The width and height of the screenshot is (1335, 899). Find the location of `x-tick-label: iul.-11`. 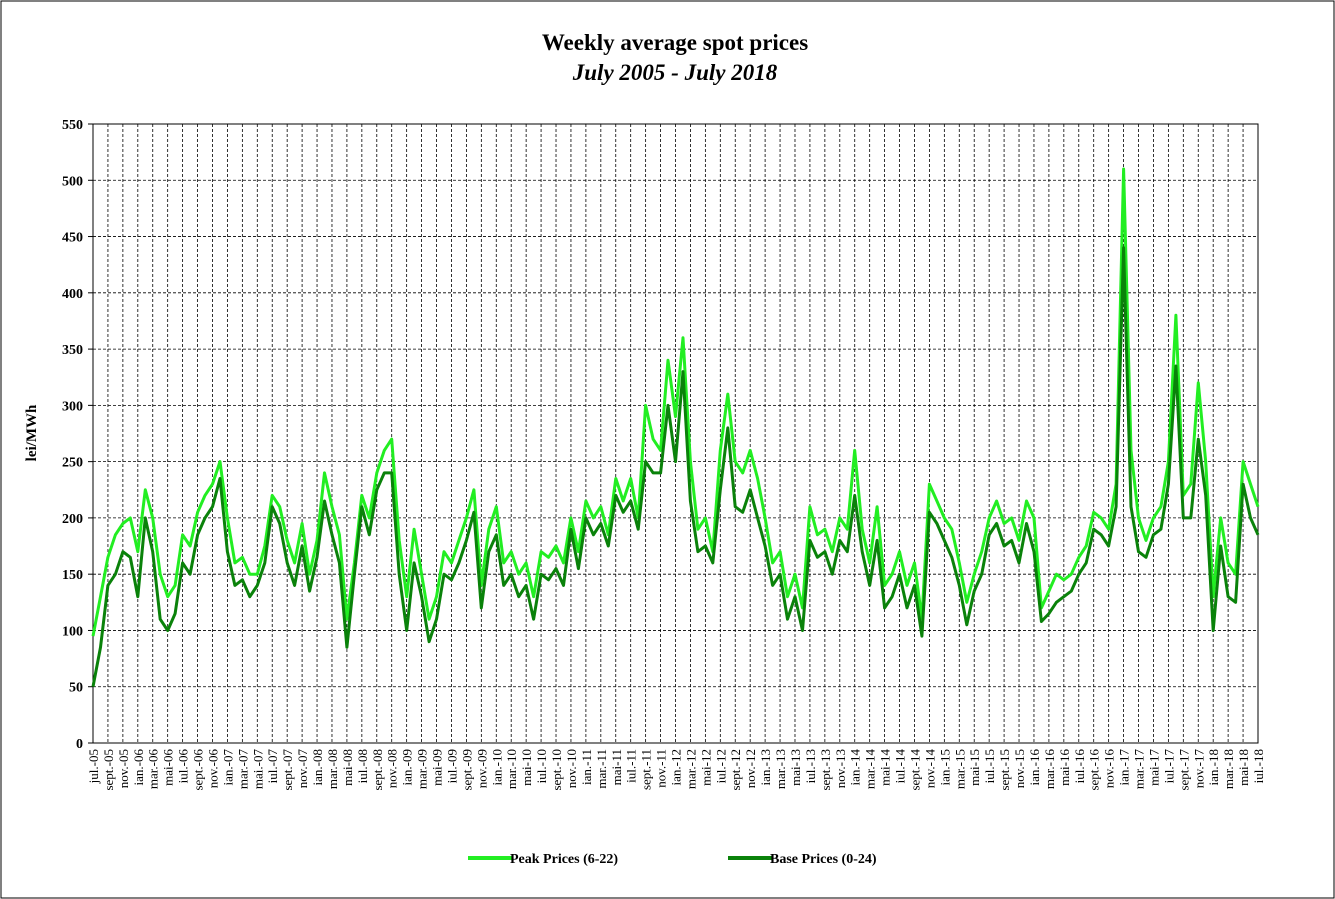

x-tick-label: iul.-11 is located at coordinates (631, 766).